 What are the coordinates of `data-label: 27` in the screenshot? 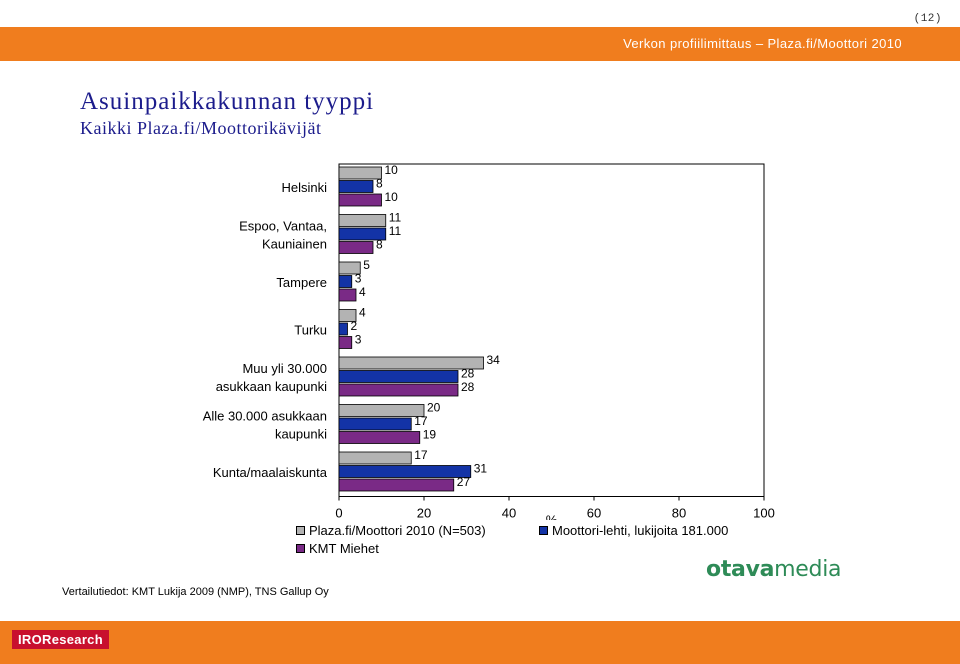 It's located at (464, 482).